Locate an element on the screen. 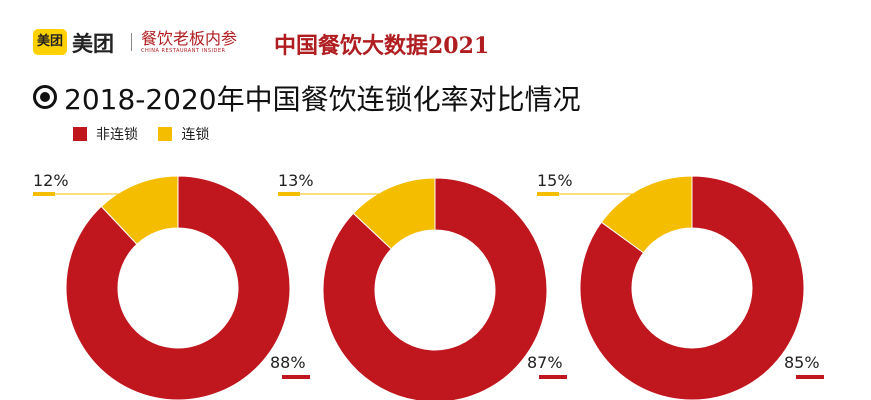  legend-label-non-chain: 非连锁 is located at coordinates (117, 135).